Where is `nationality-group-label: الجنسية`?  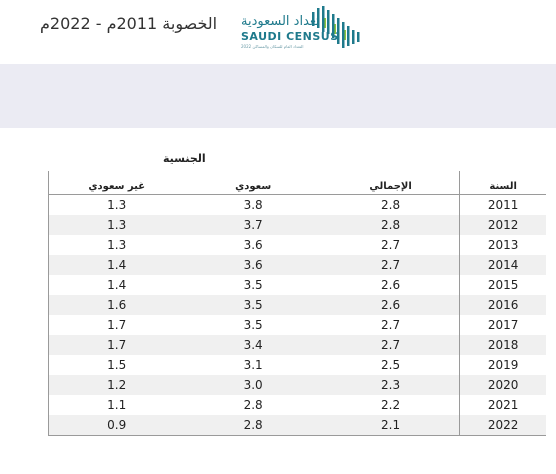 nationality-group-label: الجنسية is located at coordinates (184, 158).